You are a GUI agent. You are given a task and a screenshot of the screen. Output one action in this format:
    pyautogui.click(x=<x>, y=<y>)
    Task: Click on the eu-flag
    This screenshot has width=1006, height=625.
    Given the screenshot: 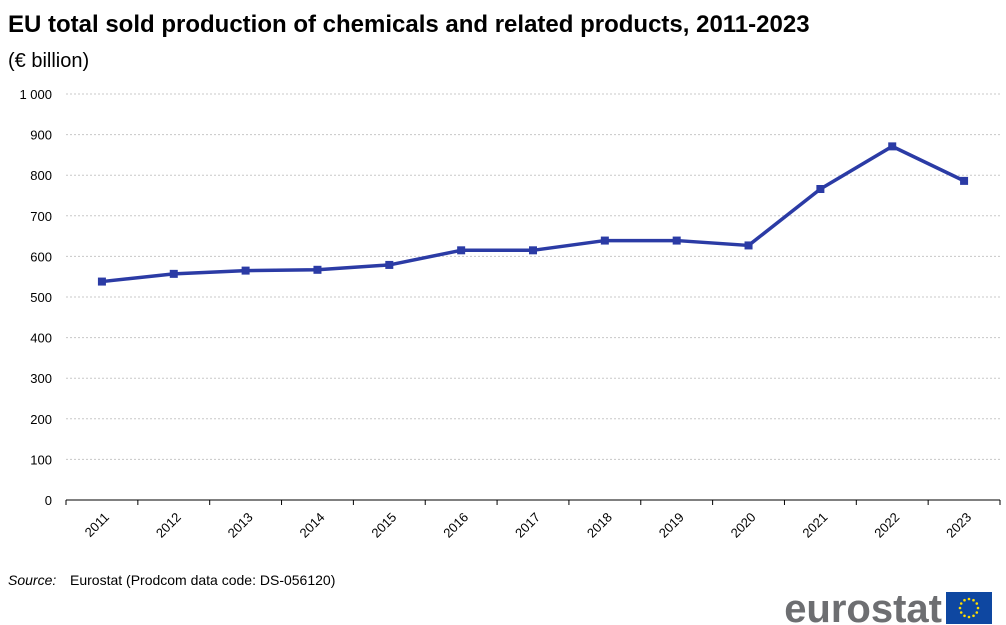 What is the action you would take?
    pyautogui.click(x=969, y=608)
    